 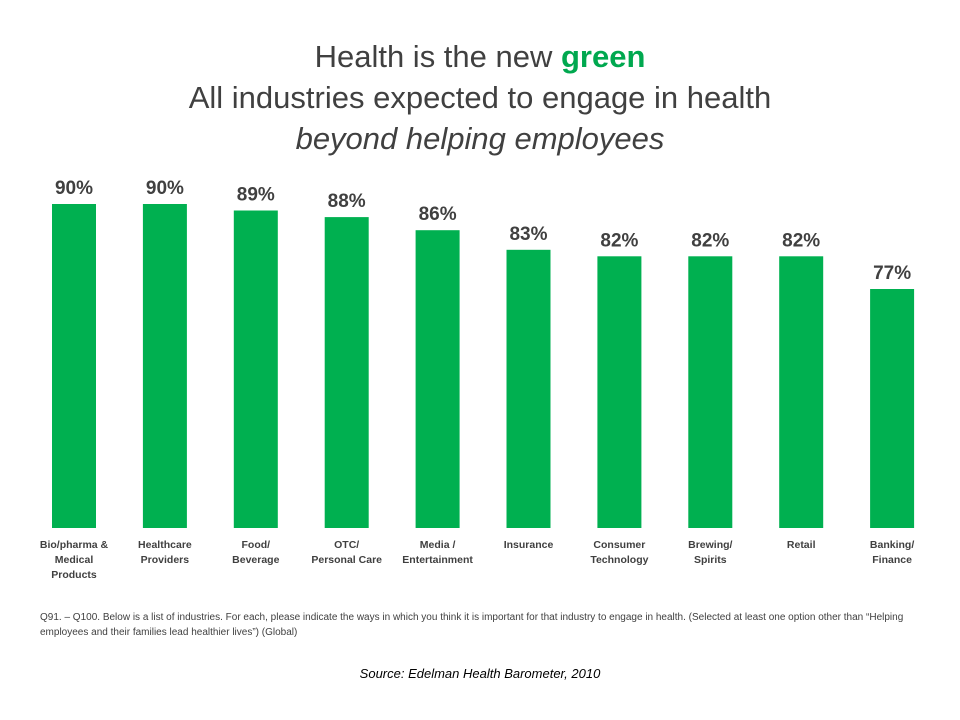 I want to click on category-label-0-line-0: Bio/pharma &, so click(x=74, y=545).